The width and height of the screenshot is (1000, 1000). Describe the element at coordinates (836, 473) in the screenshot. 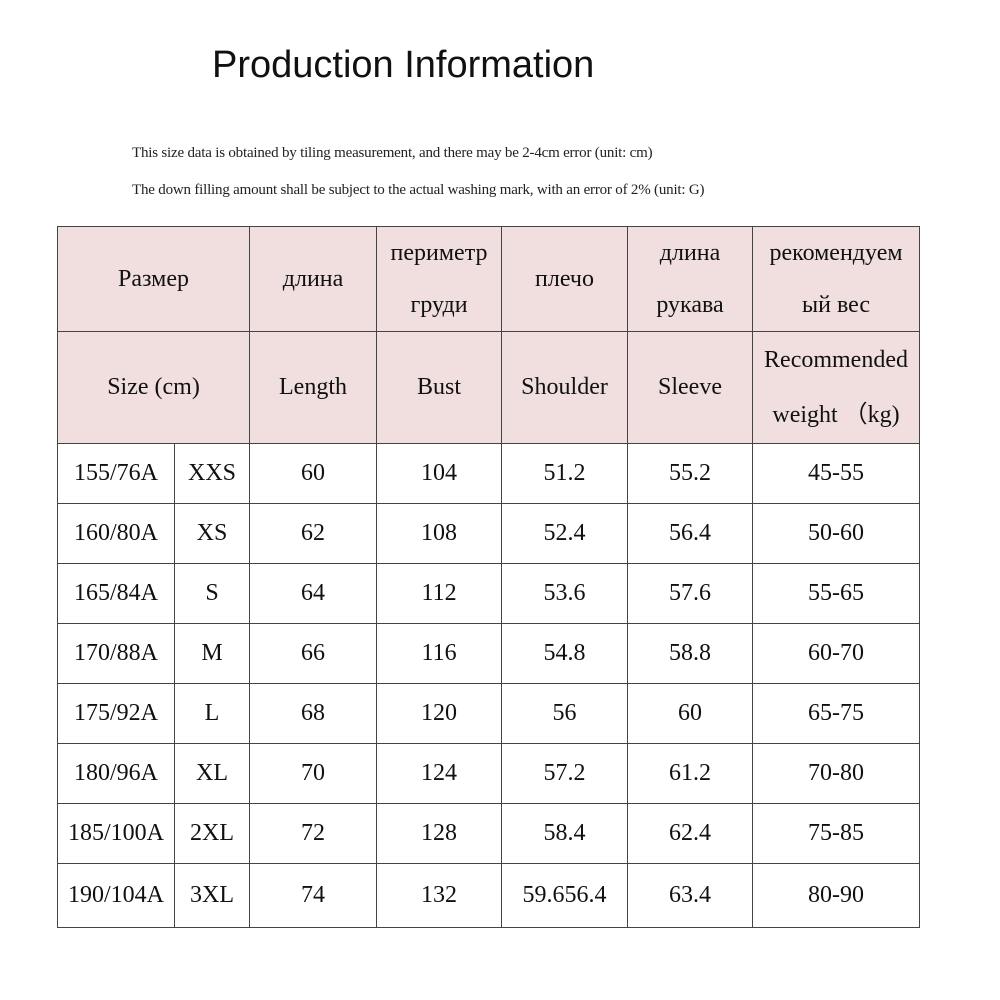

I see `cell-weight: 45-55` at that location.